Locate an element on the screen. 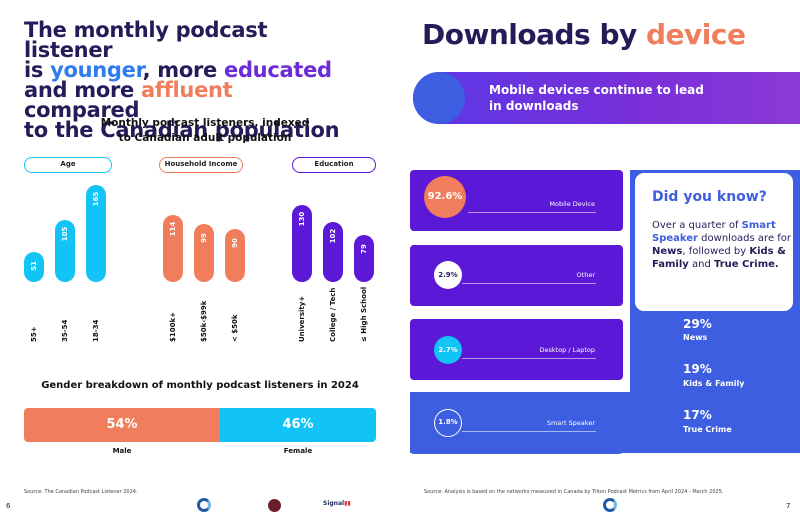  chart-title-line: Monthly podcast listeners, indexed is located at coordinates (205, 123).